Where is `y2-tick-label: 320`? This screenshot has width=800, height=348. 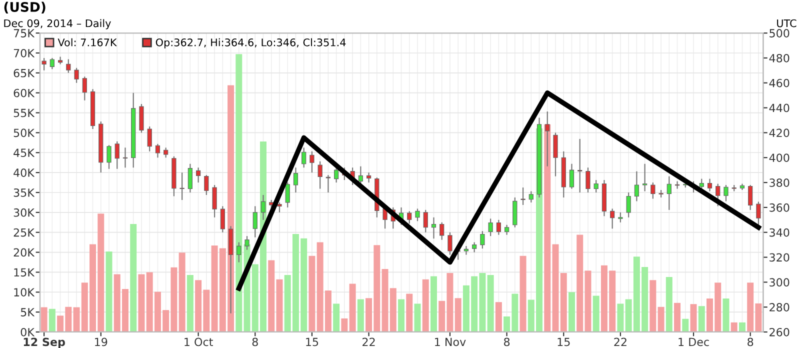 y2-tick-label: 320 is located at coordinates (780, 257).